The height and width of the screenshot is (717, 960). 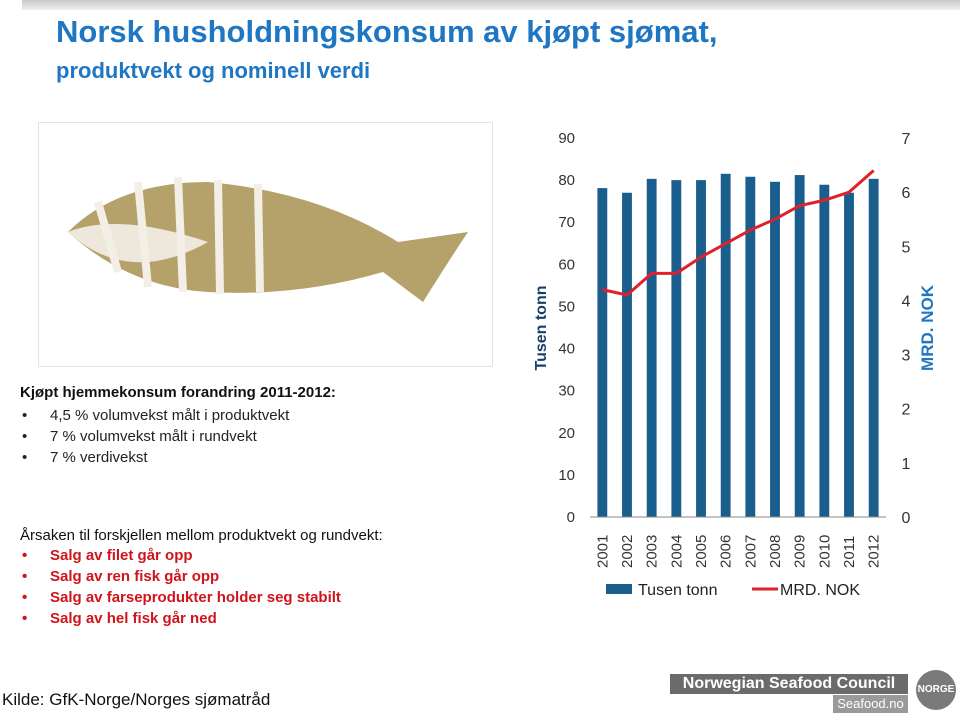 I want to click on y2-axis-title: MRD. NOK, so click(x=927, y=327).